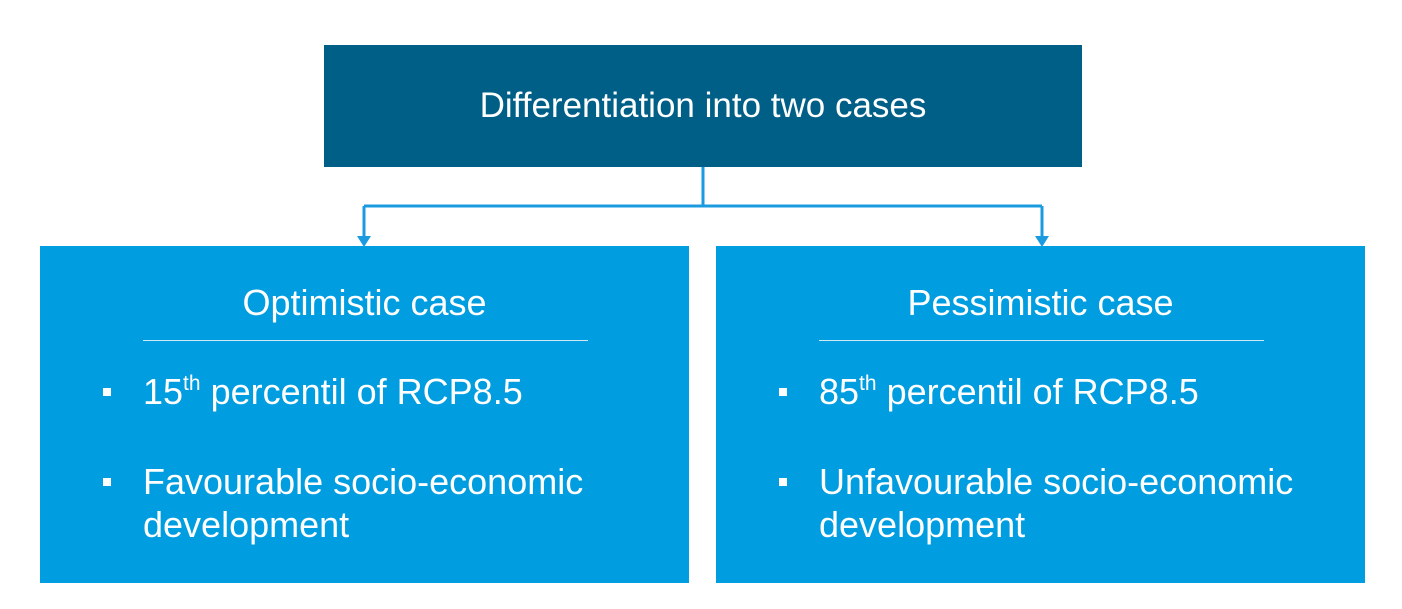  Describe the element at coordinates (363, 503) in the screenshot. I see `bullet-text: Favourable socio-economic development` at that location.